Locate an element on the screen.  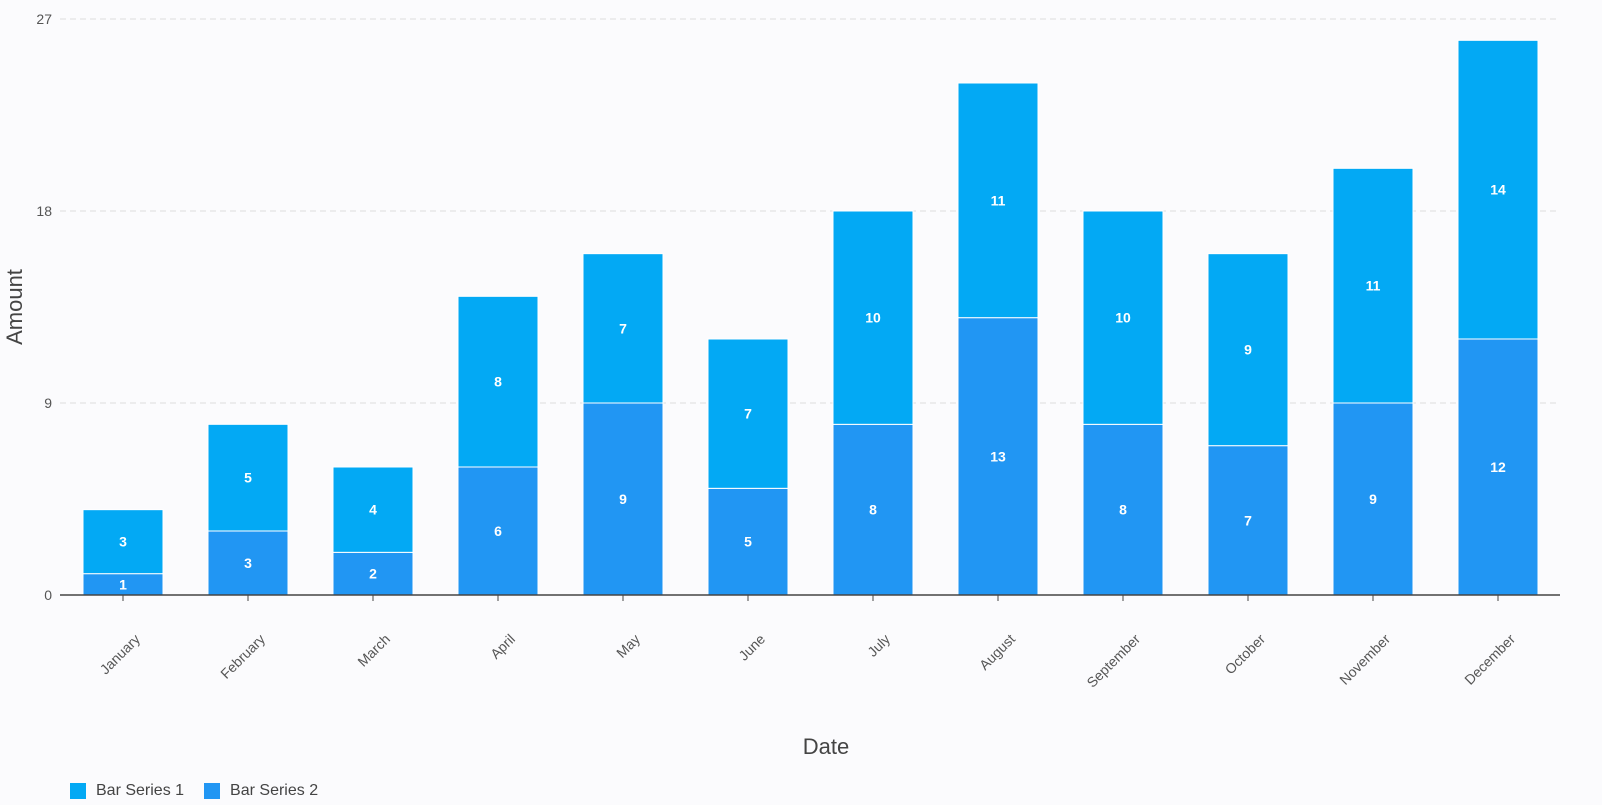
bar-value-label: 6 is located at coordinates (498, 531).